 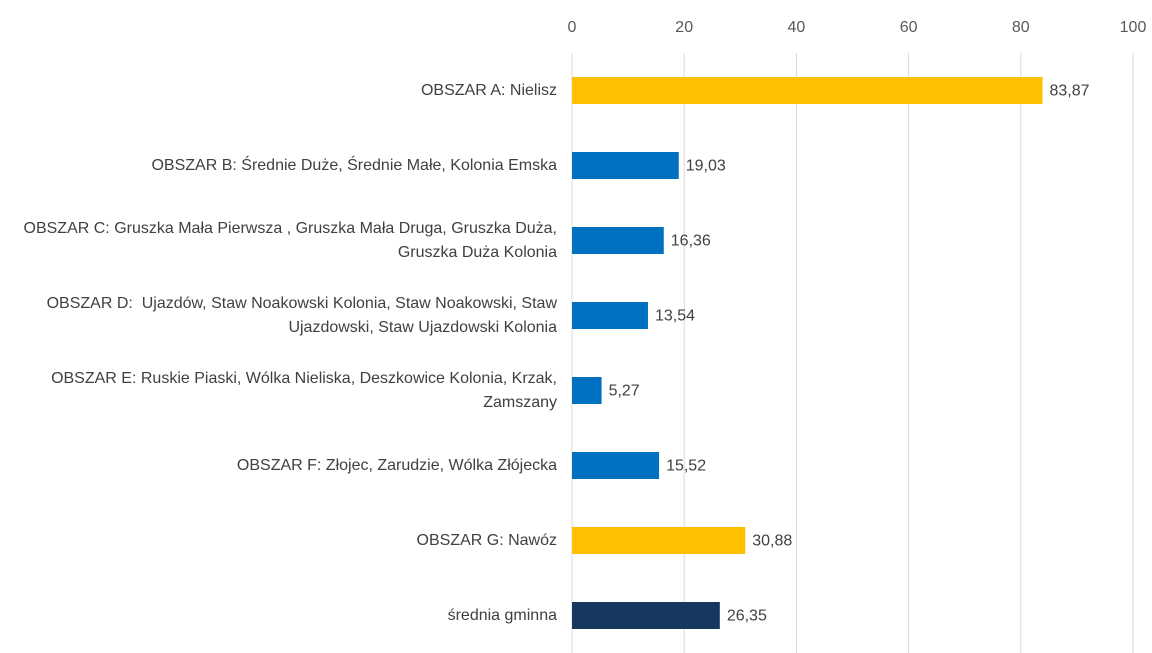 What do you see at coordinates (684, 27) in the screenshot?
I see `x-tick-label: 20` at bounding box center [684, 27].